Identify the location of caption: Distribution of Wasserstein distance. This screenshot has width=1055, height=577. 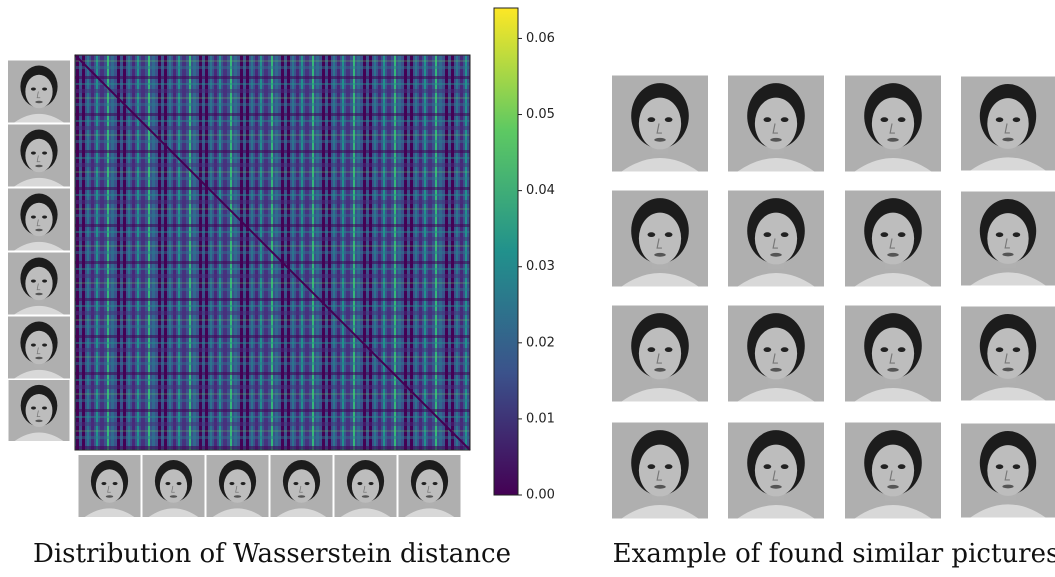
(272, 554).